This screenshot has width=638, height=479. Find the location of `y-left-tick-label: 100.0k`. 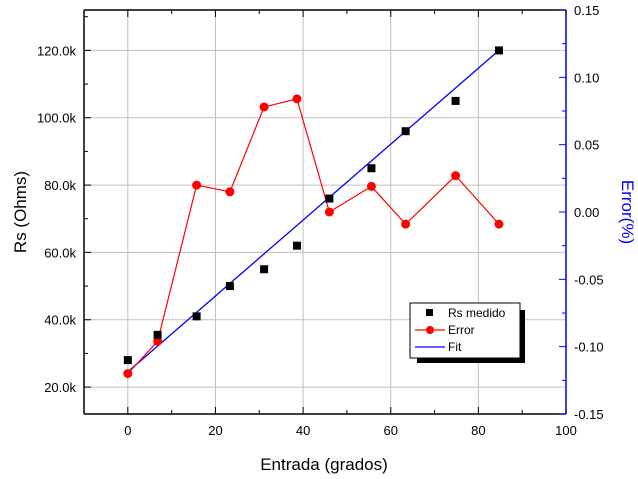

y-left-tick-label: 100.0k is located at coordinates (57, 118).